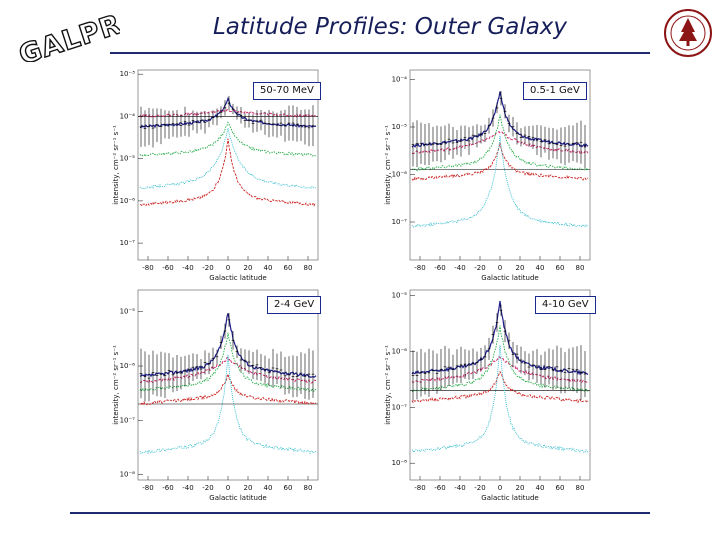 The height and width of the screenshot is (540, 720). What do you see at coordinates (287, 91) in the screenshot?
I see `energy-label-1: 50-70 MeV` at bounding box center [287, 91].